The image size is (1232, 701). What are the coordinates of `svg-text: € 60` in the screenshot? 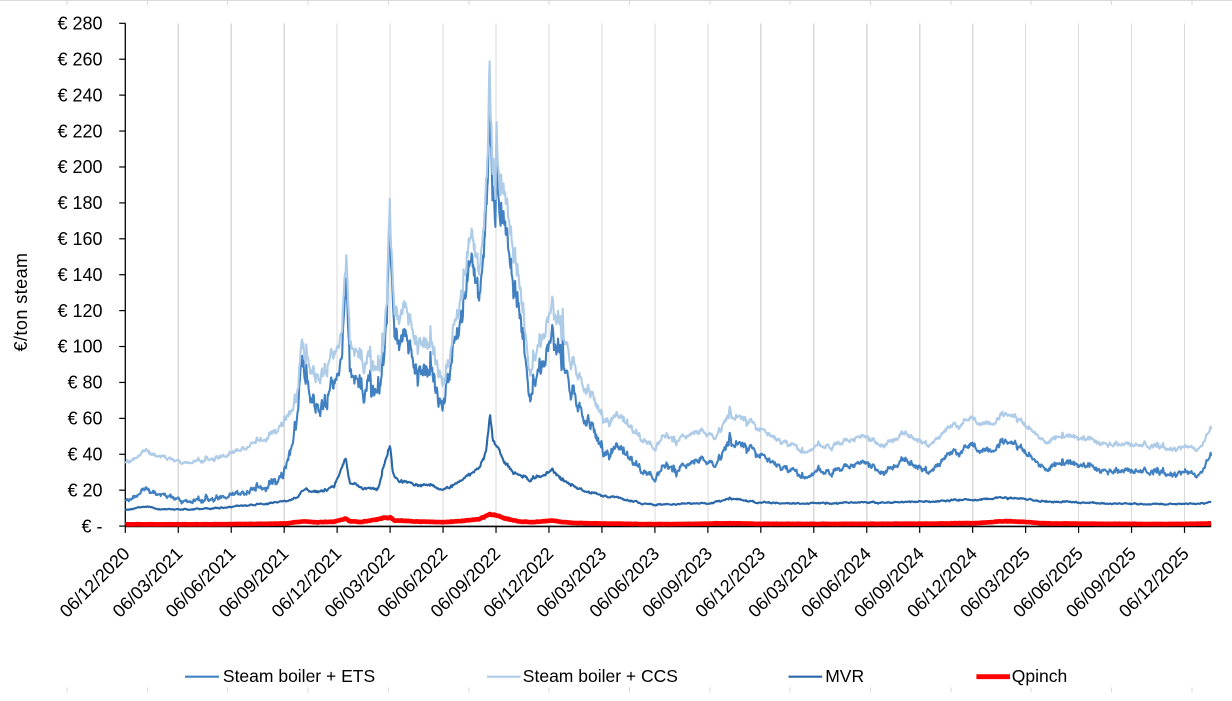 It's located at (84, 419).